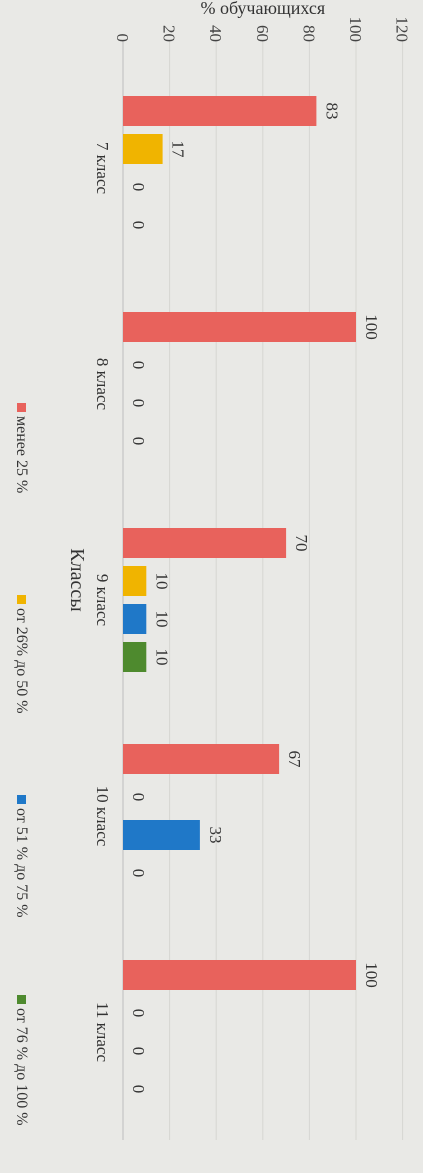 This screenshot has height=1173, width=423. I want to click on y-axis-ticks: 0 20 40 60 80 100 120, so click(262, 30).